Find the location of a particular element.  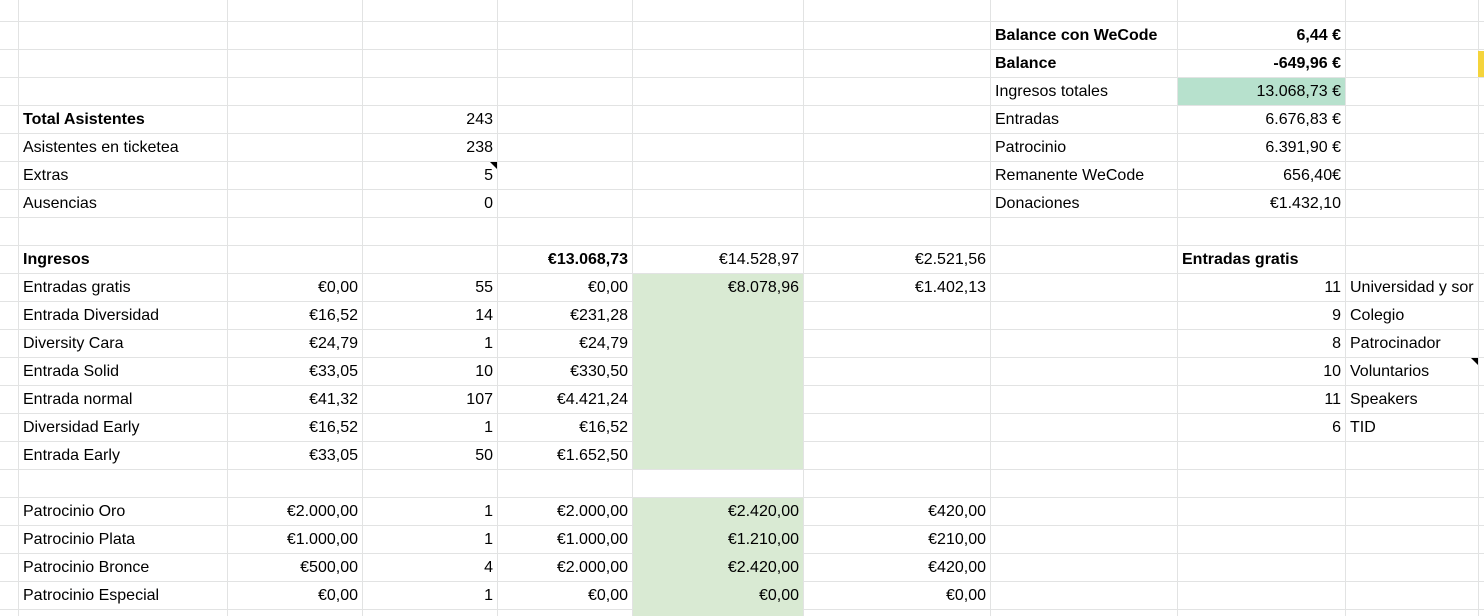

ticket-name: Entrada Early is located at coordinates (71, 455).